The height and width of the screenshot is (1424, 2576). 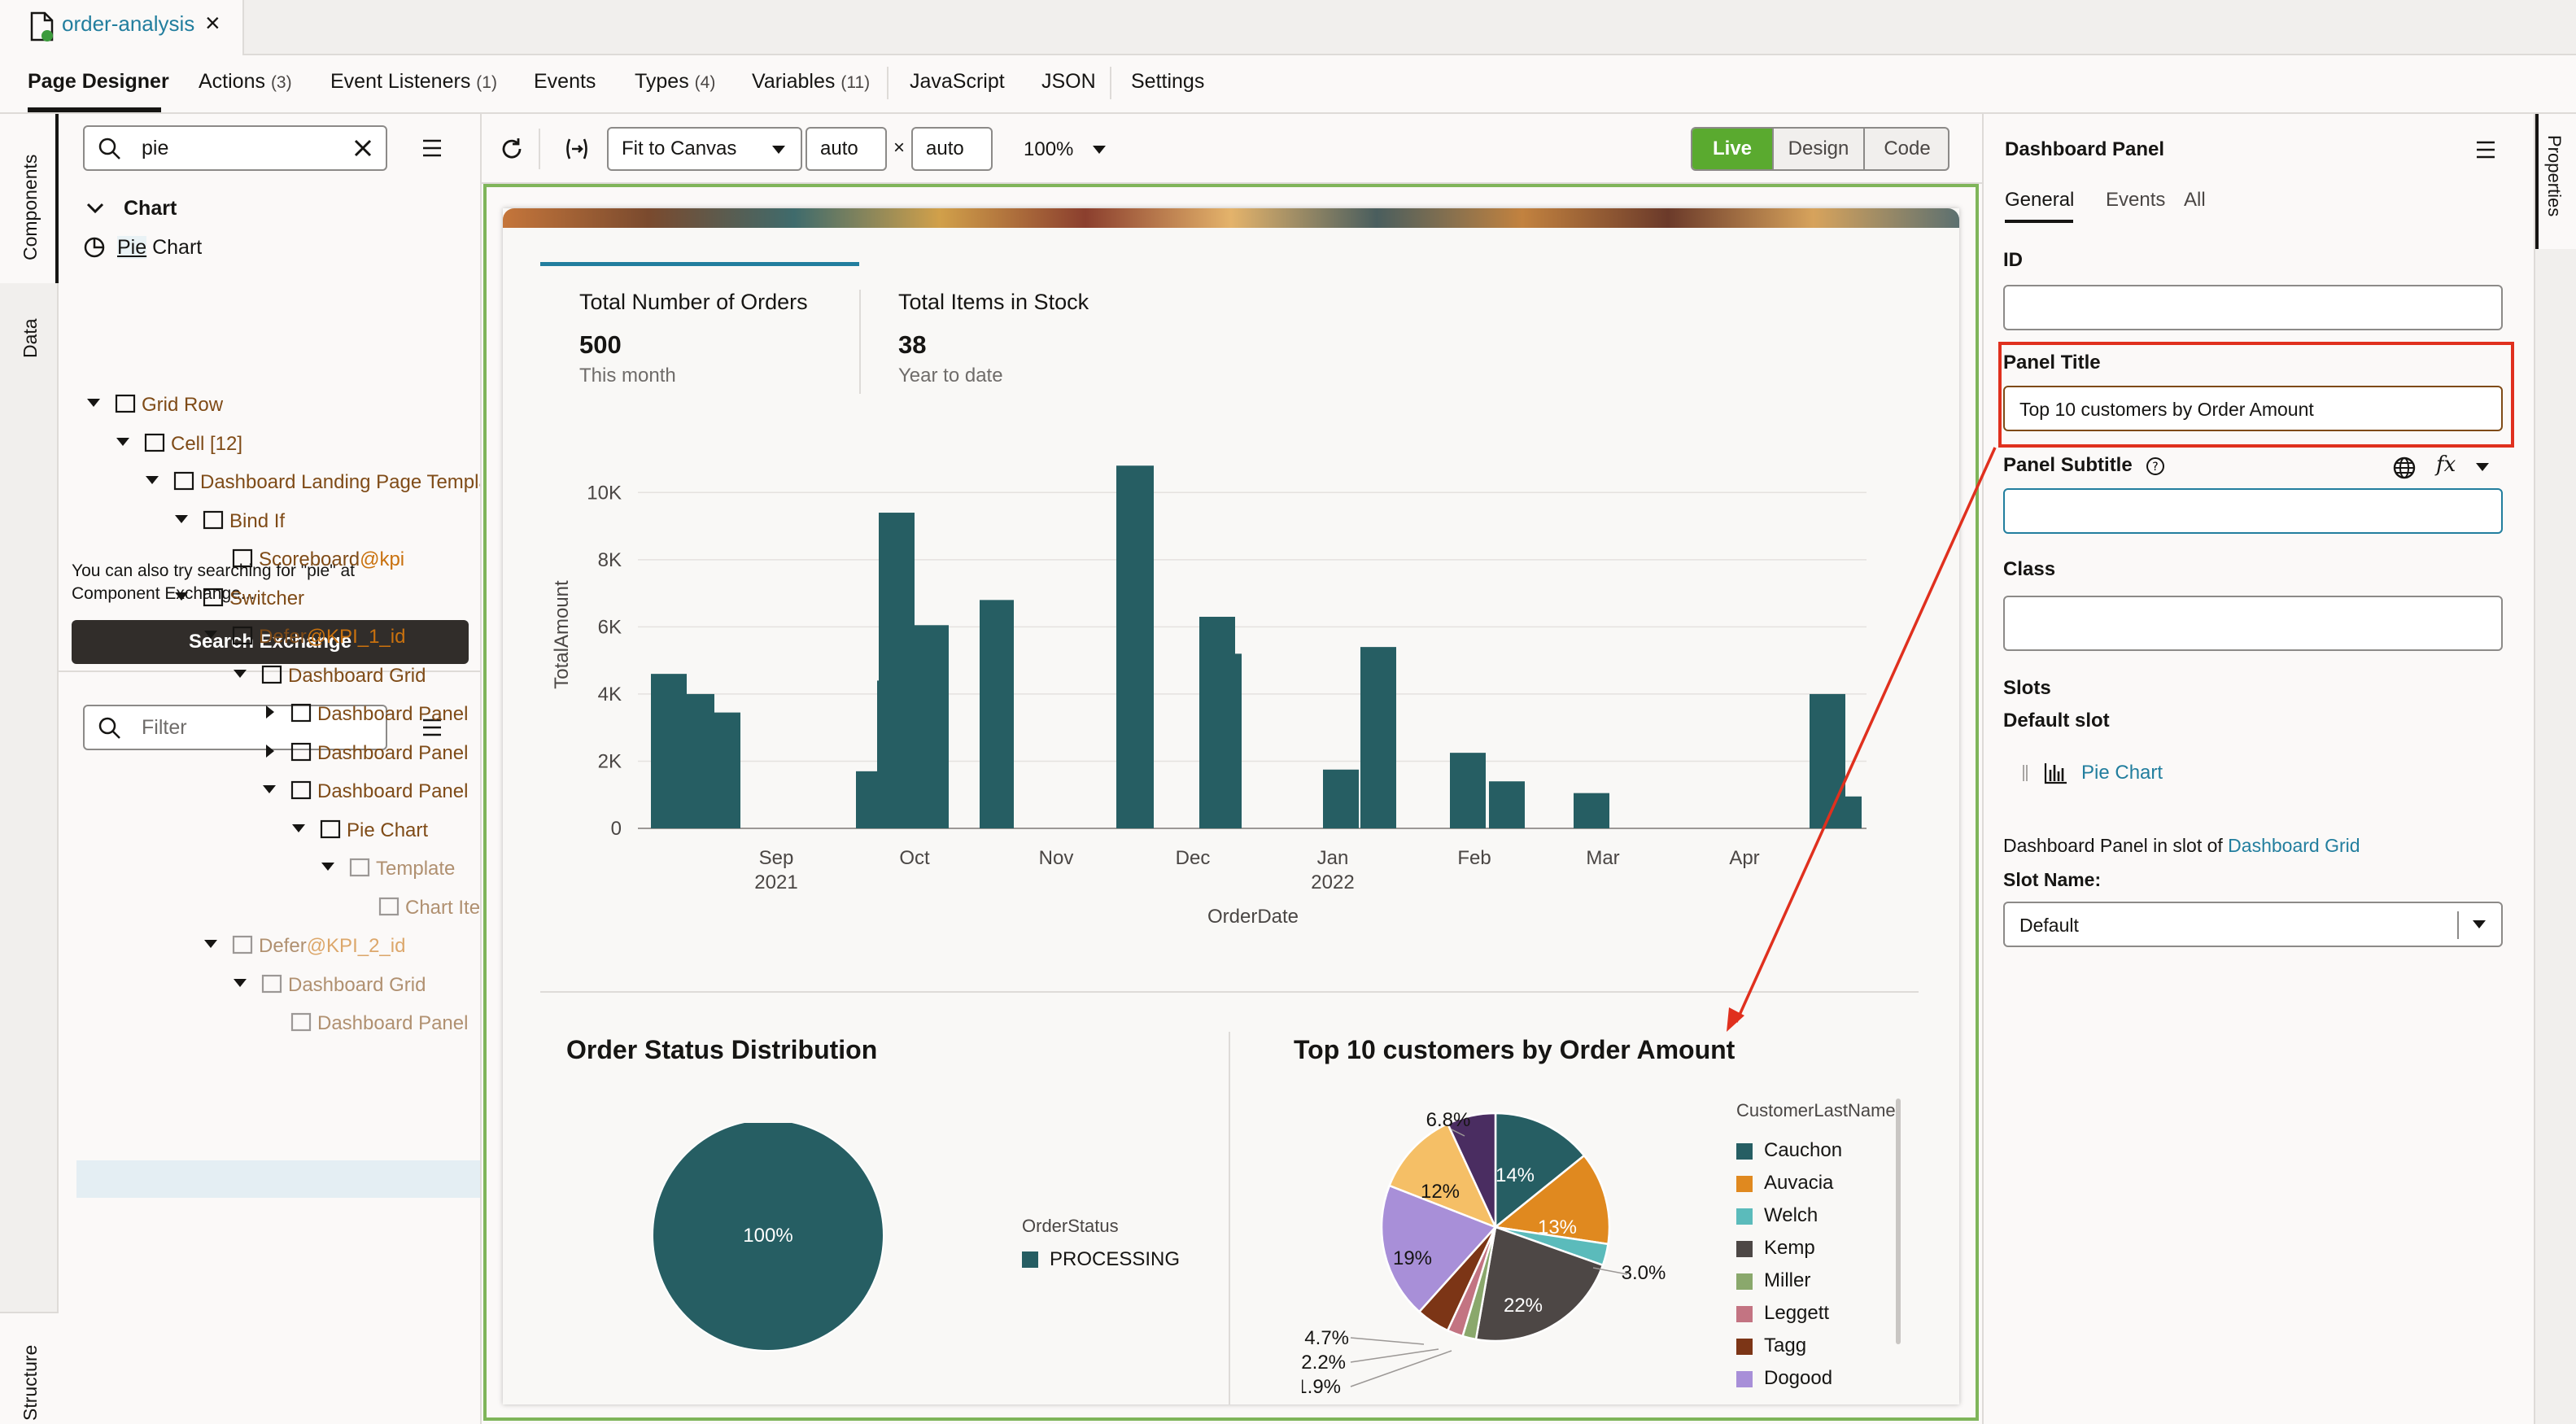 I want to click on clear-icon, so click(x=363, y=148).